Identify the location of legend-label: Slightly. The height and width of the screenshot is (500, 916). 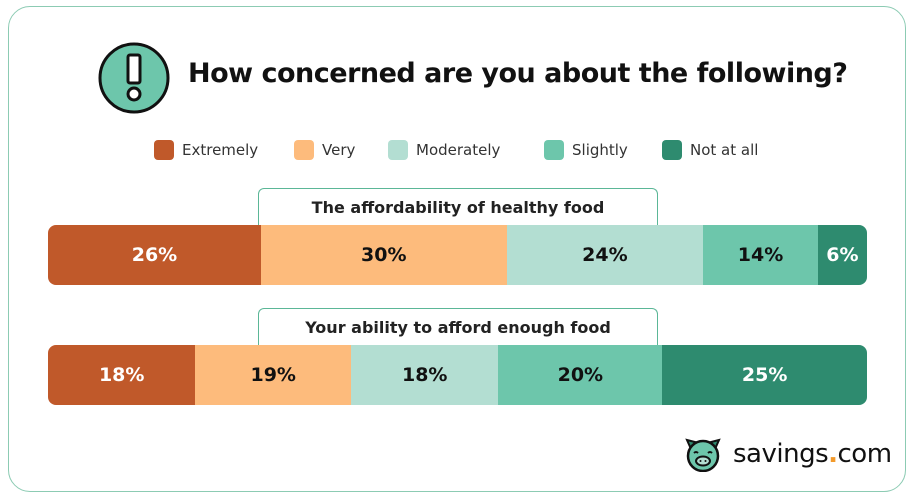
(600, 150).